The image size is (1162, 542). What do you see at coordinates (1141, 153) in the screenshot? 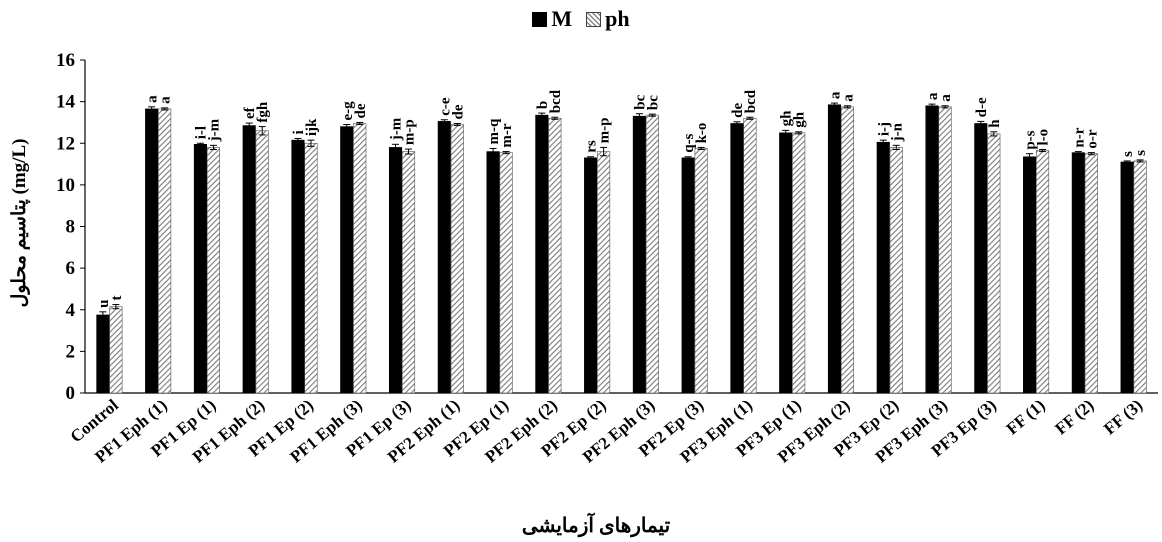
I see `significance-letter: s` at bounding box center [1141, 153].